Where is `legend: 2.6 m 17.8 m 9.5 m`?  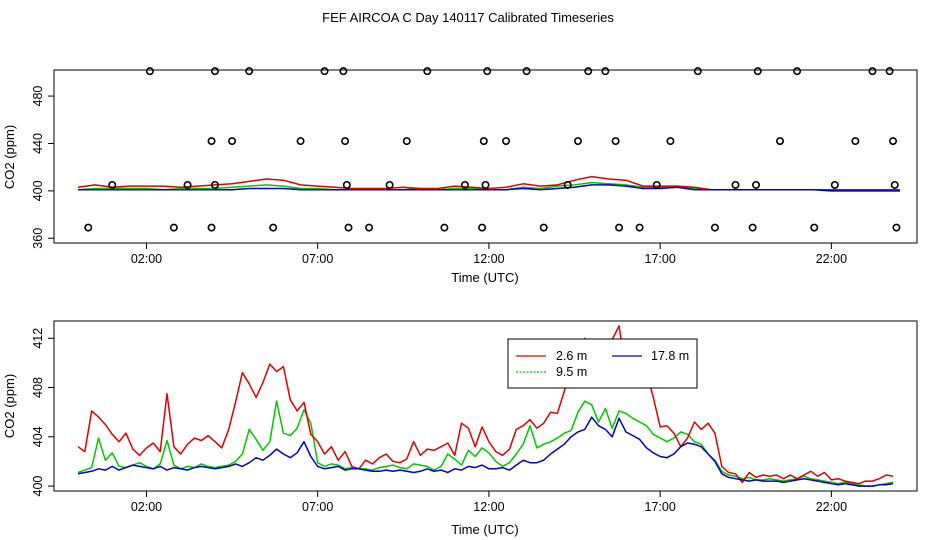
legend: 2.6 m 17.8 m 9.5 m is located at coordinates (602, 363).